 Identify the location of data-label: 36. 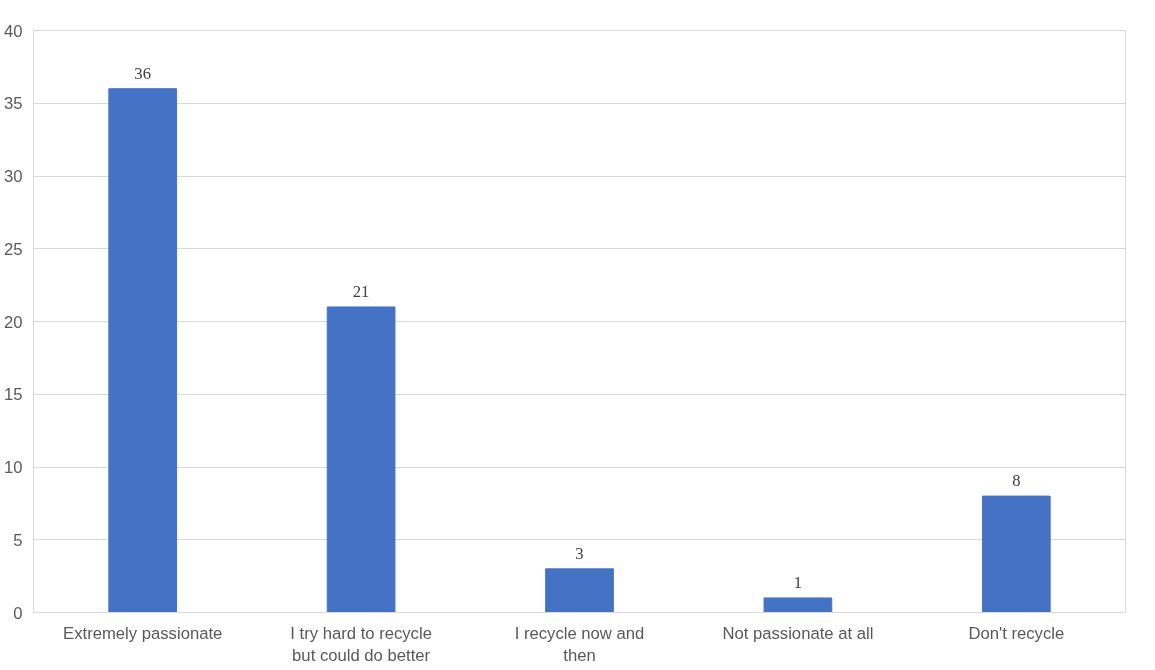
(143, 73).